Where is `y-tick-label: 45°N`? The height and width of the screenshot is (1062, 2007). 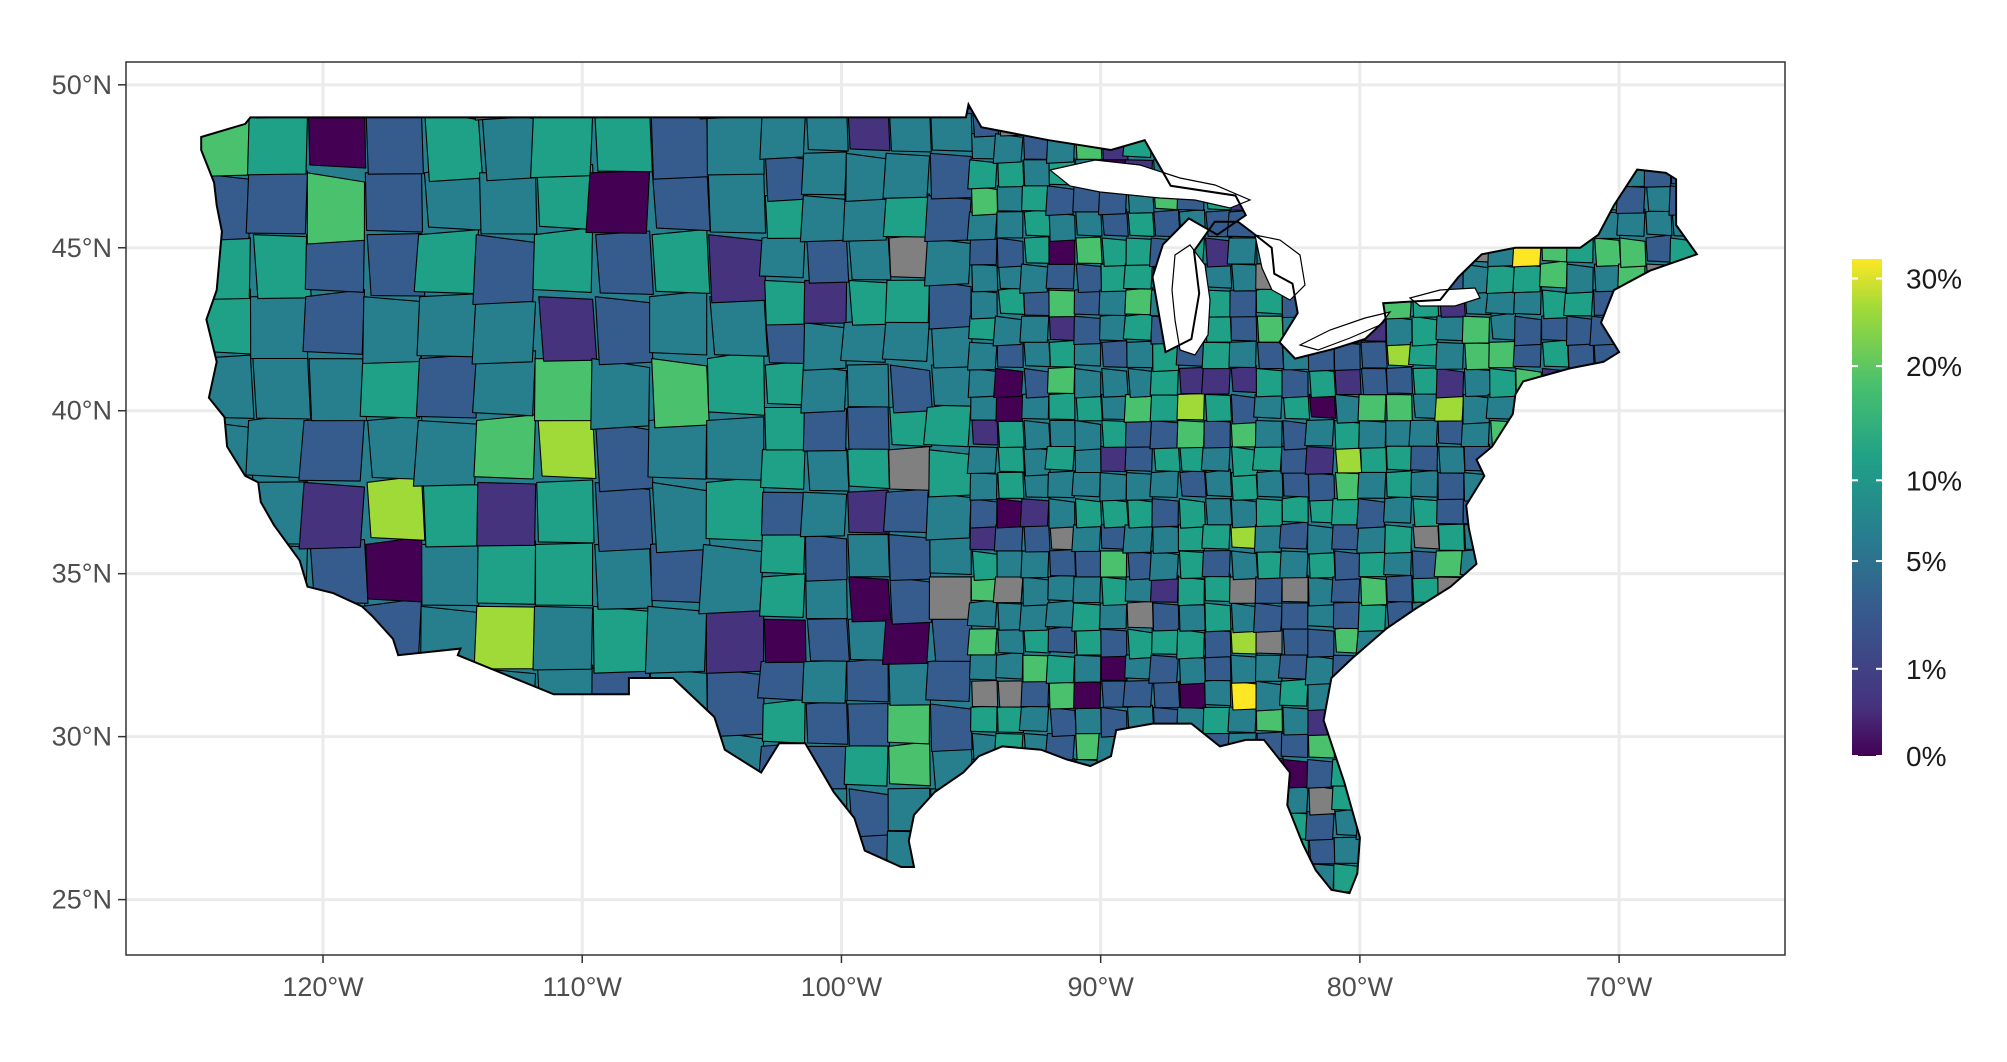 y-tick-label: 45°N is located at coordinates (82, 248).